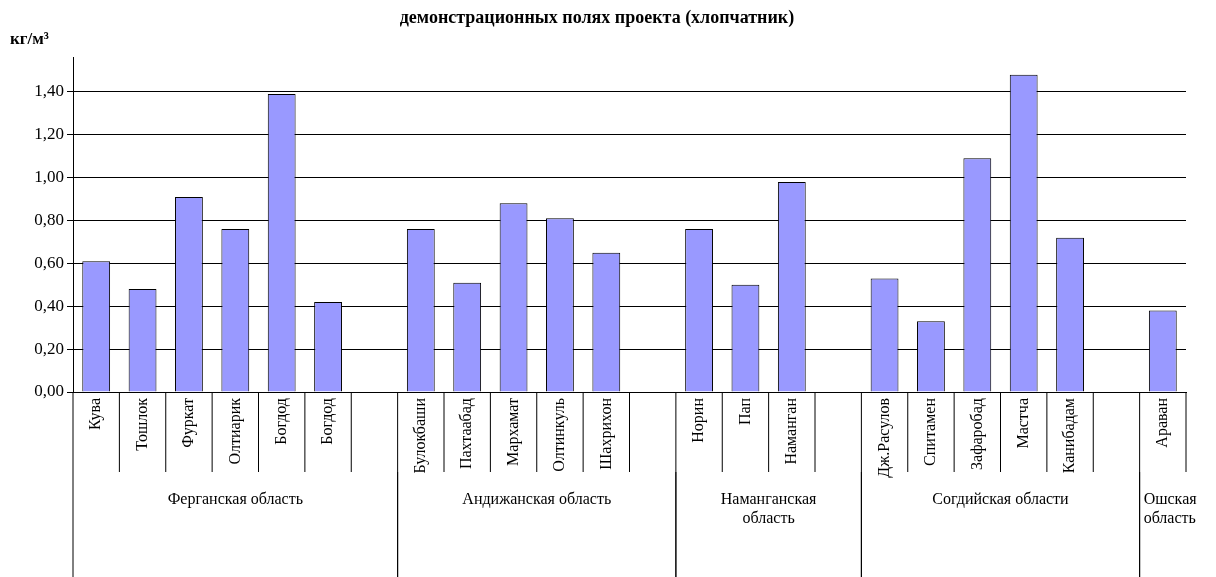  What do you see at coordinates (769, 507) in the screenshot?
I see `text: Наманганская область` at bounding box center [769, 507].